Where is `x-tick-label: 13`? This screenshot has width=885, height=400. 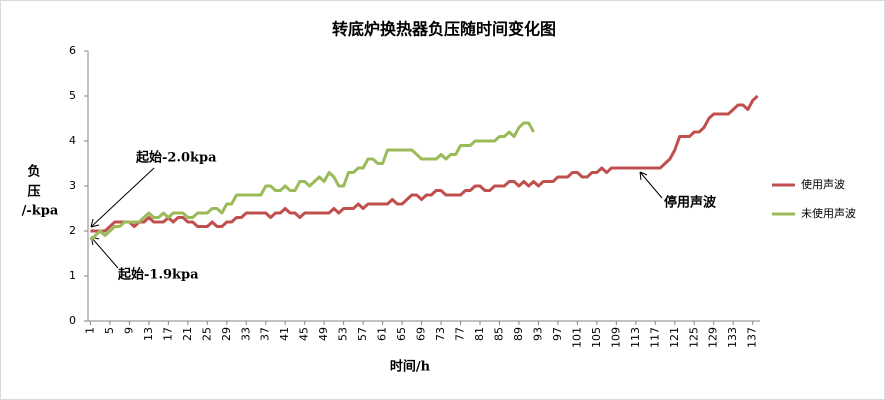 x-tick-label: 13 is located at coordinates (148, 334).